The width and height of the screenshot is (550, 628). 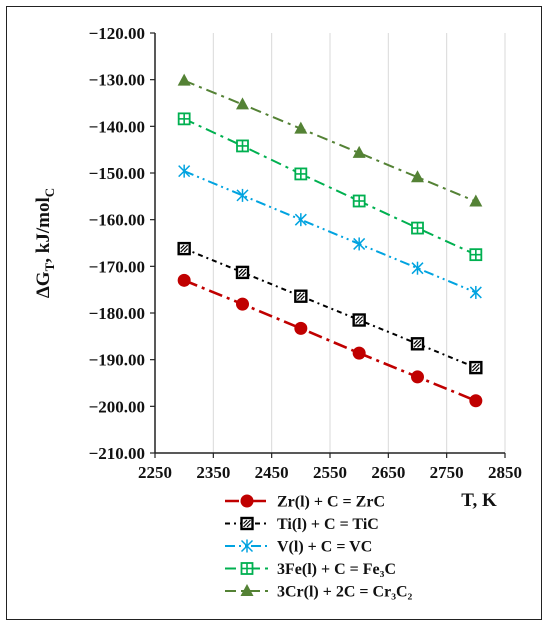 I want to click on y-tick-label: −150.00, so click(x=117, y=173).